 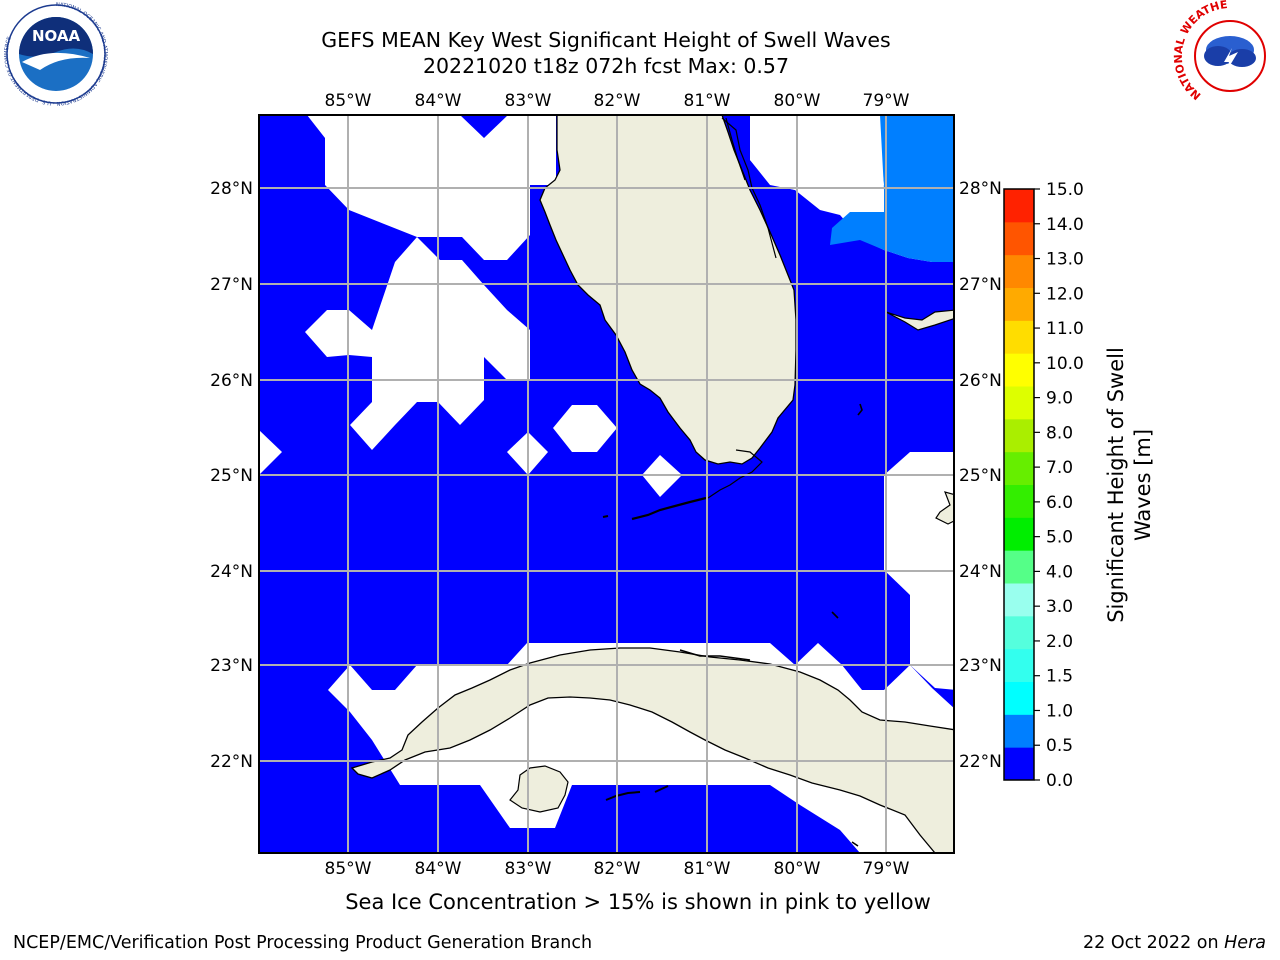 I want to click on footer-date: 22 Oct 2022 on Hera, so click(x=1174, y=943).